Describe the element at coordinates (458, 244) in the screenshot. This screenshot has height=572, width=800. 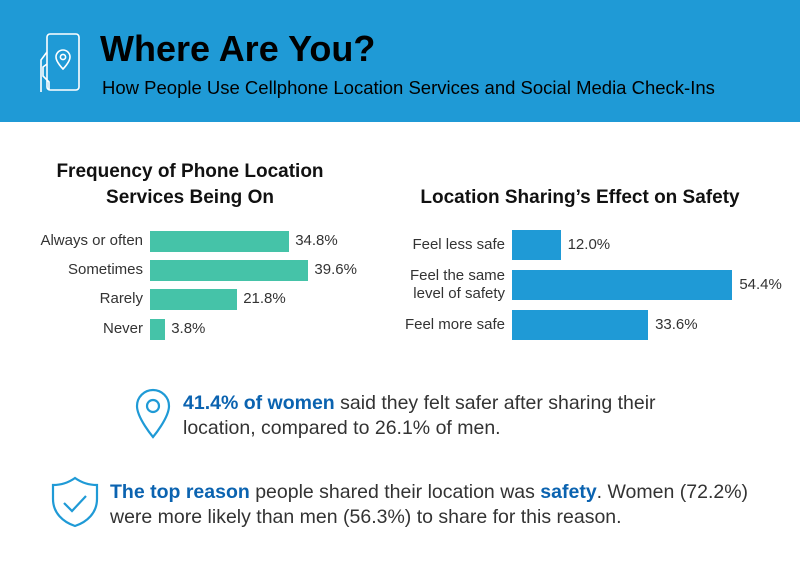
I see `bar-label-line: Feel less safe` at that location.